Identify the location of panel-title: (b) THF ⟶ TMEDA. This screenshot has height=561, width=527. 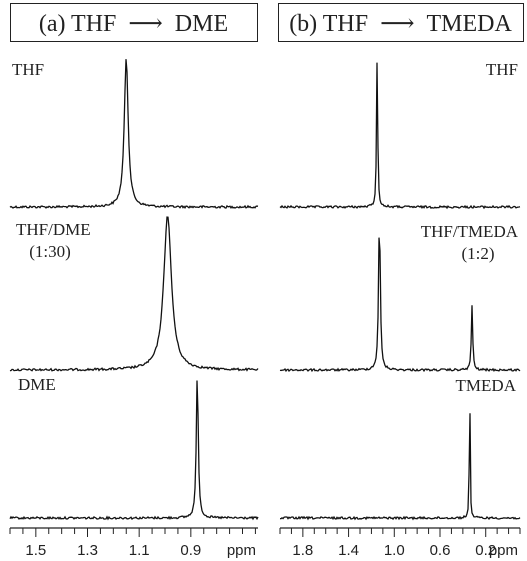
(400, 24).